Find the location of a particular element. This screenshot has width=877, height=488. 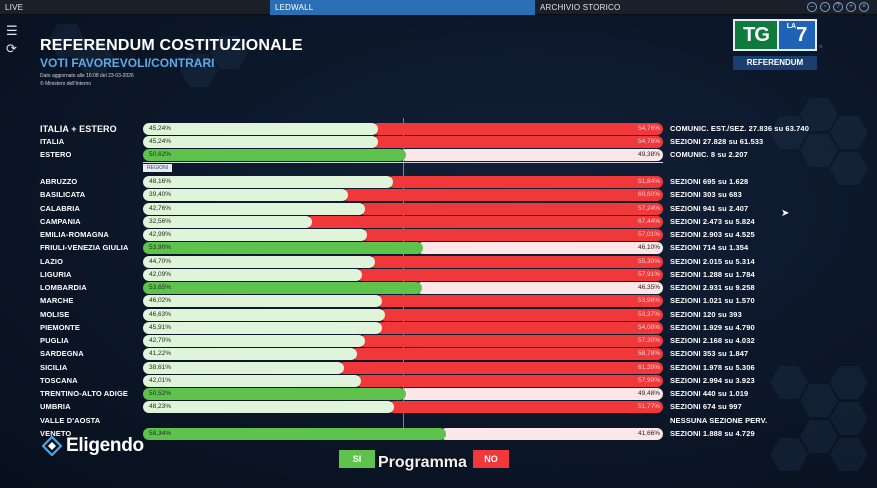

si-segment: 42,09% is located at coordinates (252, 275).